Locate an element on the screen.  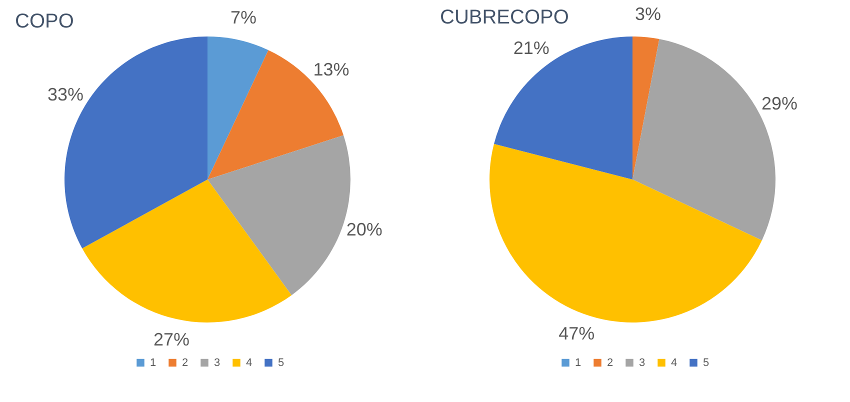
data-label: 47% is located at coordinates (576, 334).